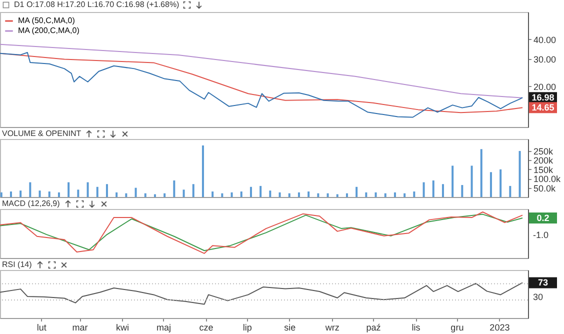 The width and height of the screenshot is (564, 334). Describe the element at coordinates (49, 30) in the screenshot. I see `legend-label: MA (200,C,MA,0)` at that location.